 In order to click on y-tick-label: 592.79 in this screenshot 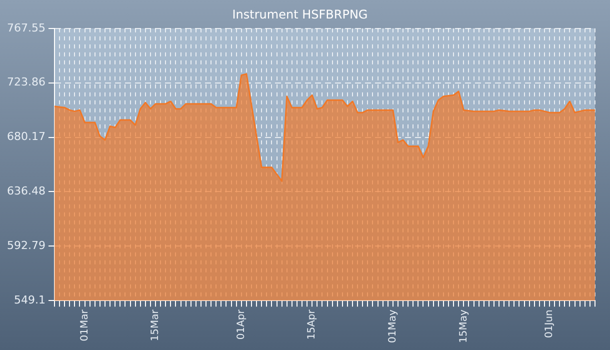, I will do `click(26, 245)`.